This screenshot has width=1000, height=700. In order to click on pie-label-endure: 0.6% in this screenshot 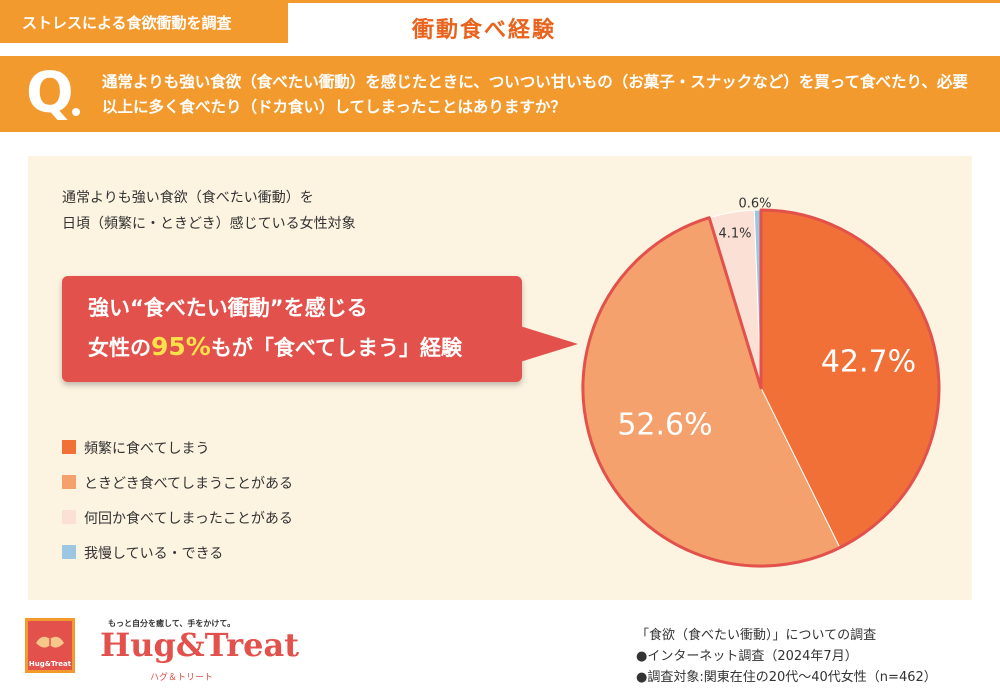, I will do `click(754, 204)`.